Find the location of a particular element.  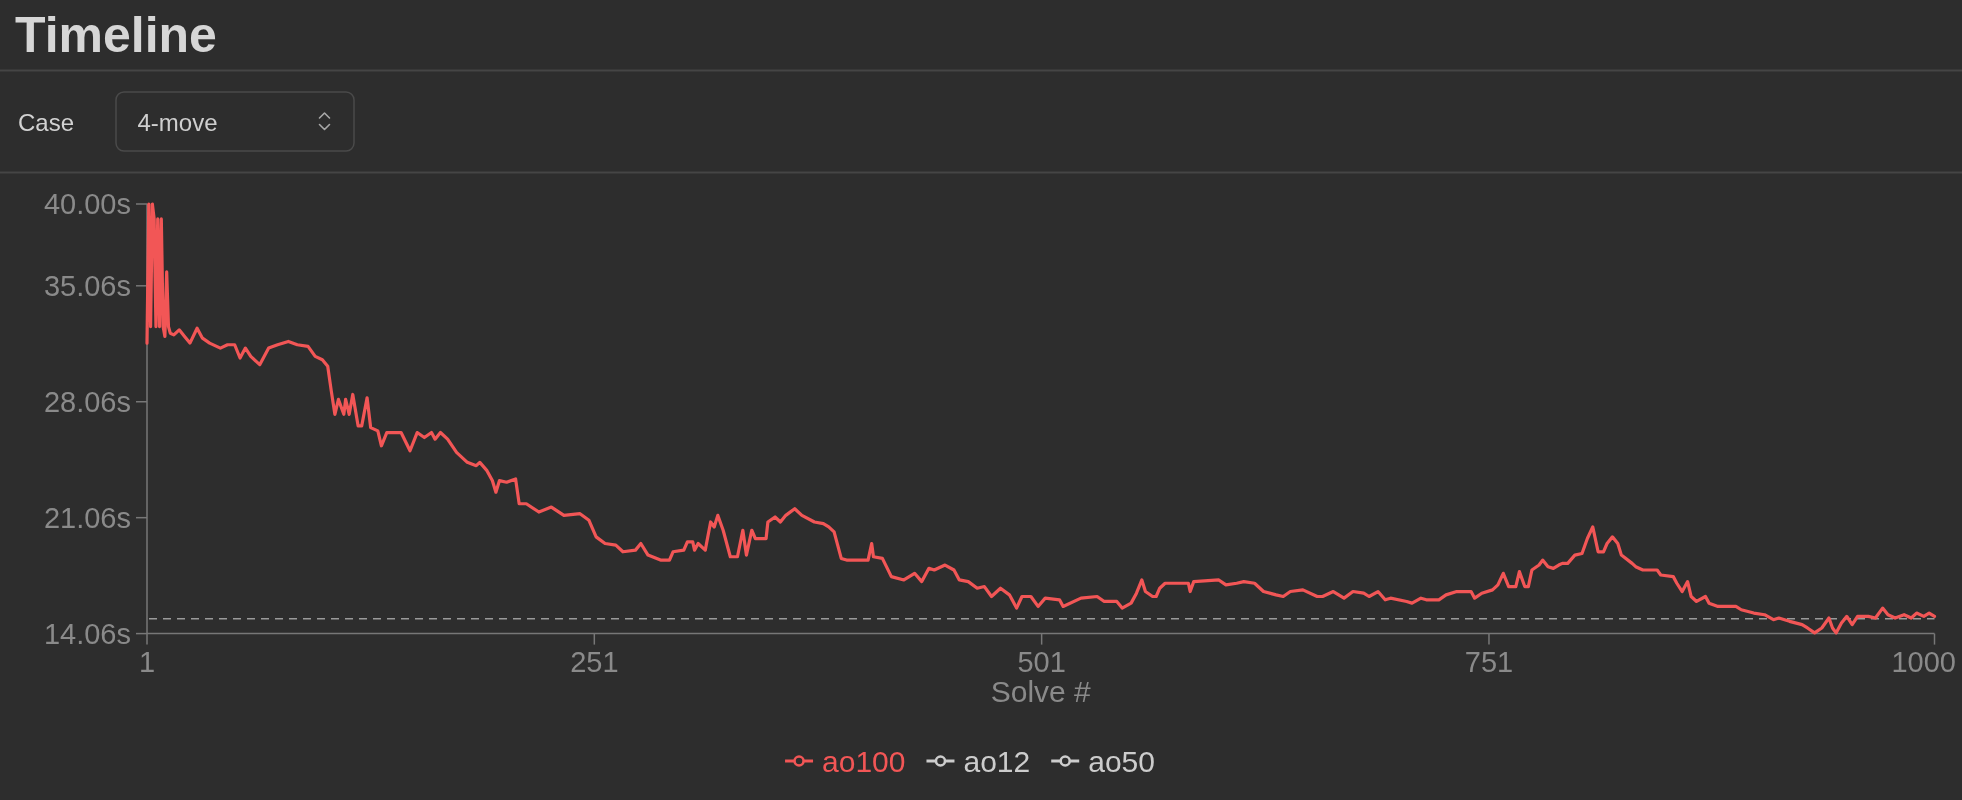

y-tick-label: 40.00s is located at coordinates (87, 204).